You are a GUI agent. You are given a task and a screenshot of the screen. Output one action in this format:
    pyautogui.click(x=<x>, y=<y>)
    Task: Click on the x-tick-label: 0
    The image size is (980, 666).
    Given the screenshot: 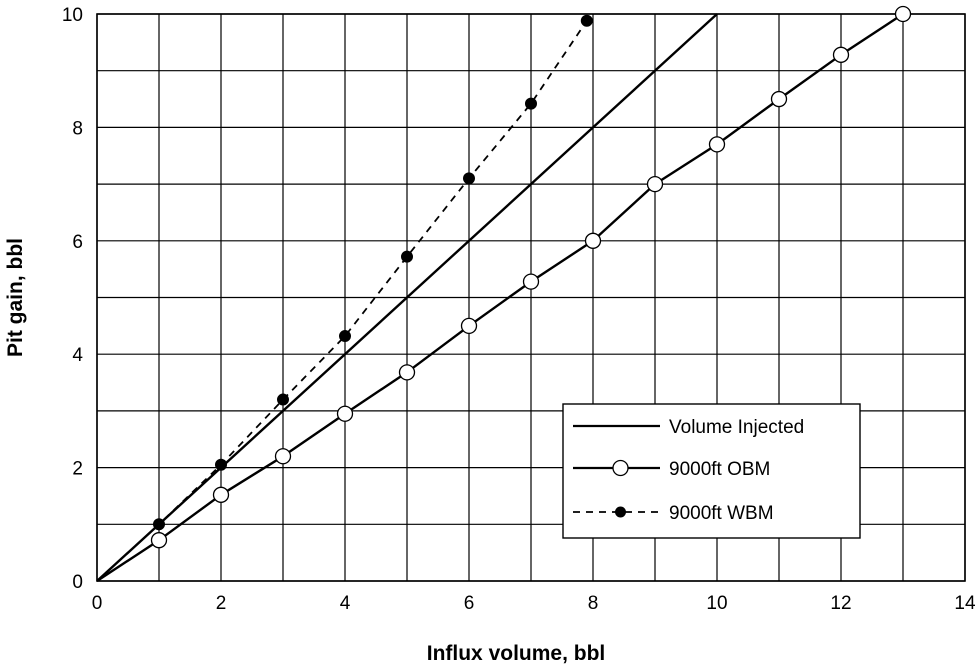 What is the action you would take?
    pyautogui.click(x=97, y=603)
    